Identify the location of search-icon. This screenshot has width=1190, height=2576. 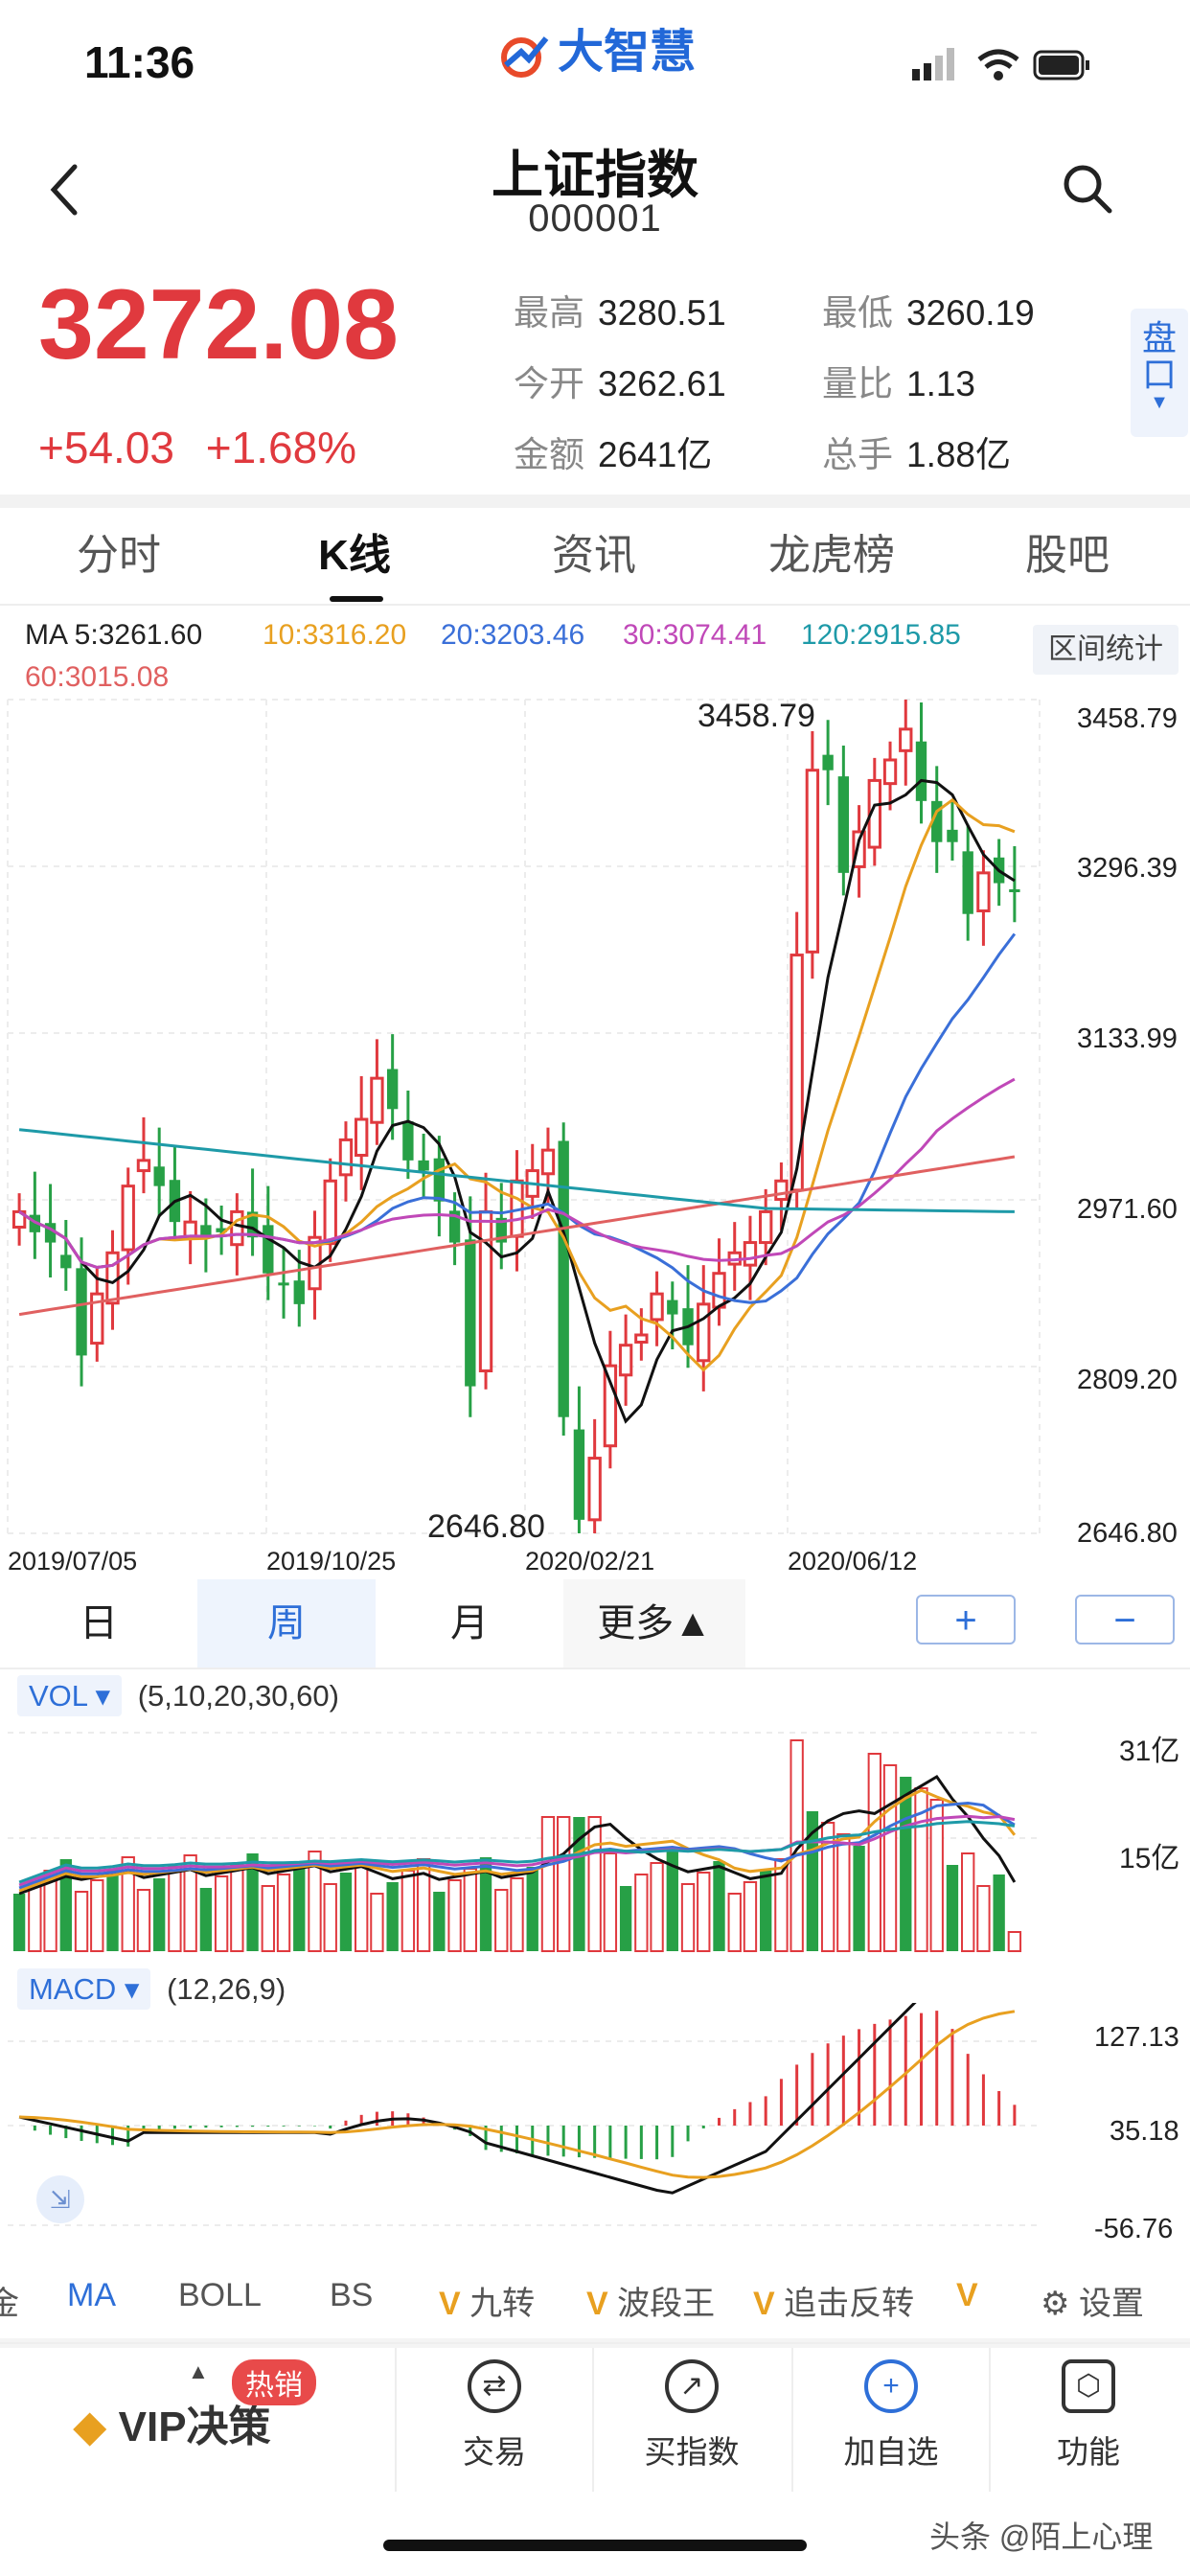
(1089, 190).